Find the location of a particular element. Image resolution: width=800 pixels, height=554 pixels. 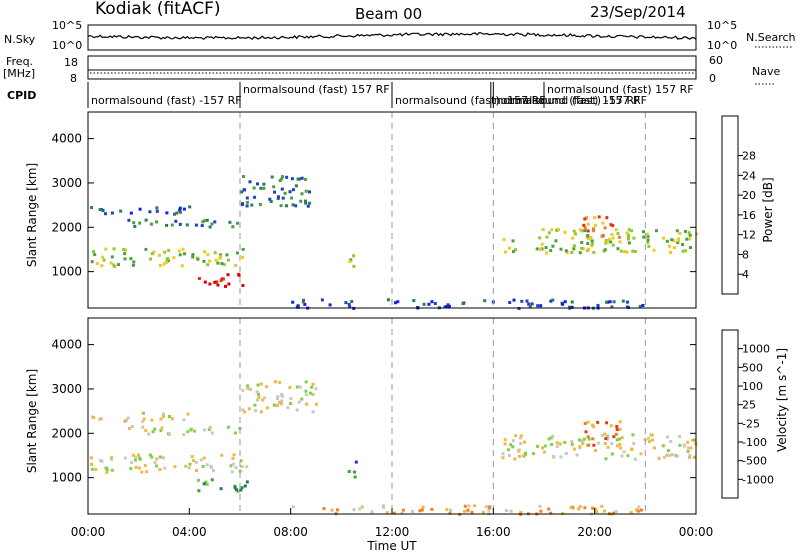

y-tick-label: 3000 is located at coordinates (66, 389).